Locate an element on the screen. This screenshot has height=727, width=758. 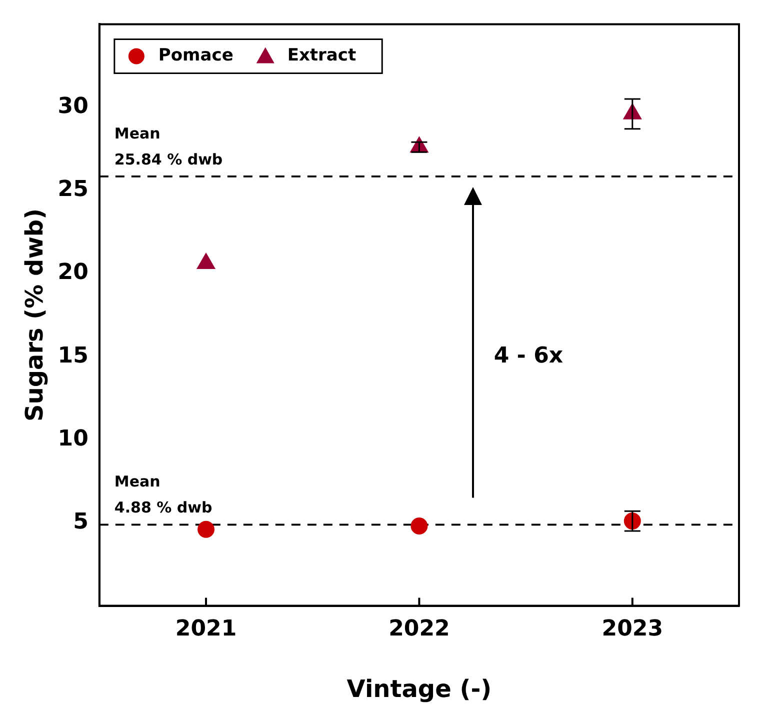
legend-label: Pomace is located at coordinates (196, 56).